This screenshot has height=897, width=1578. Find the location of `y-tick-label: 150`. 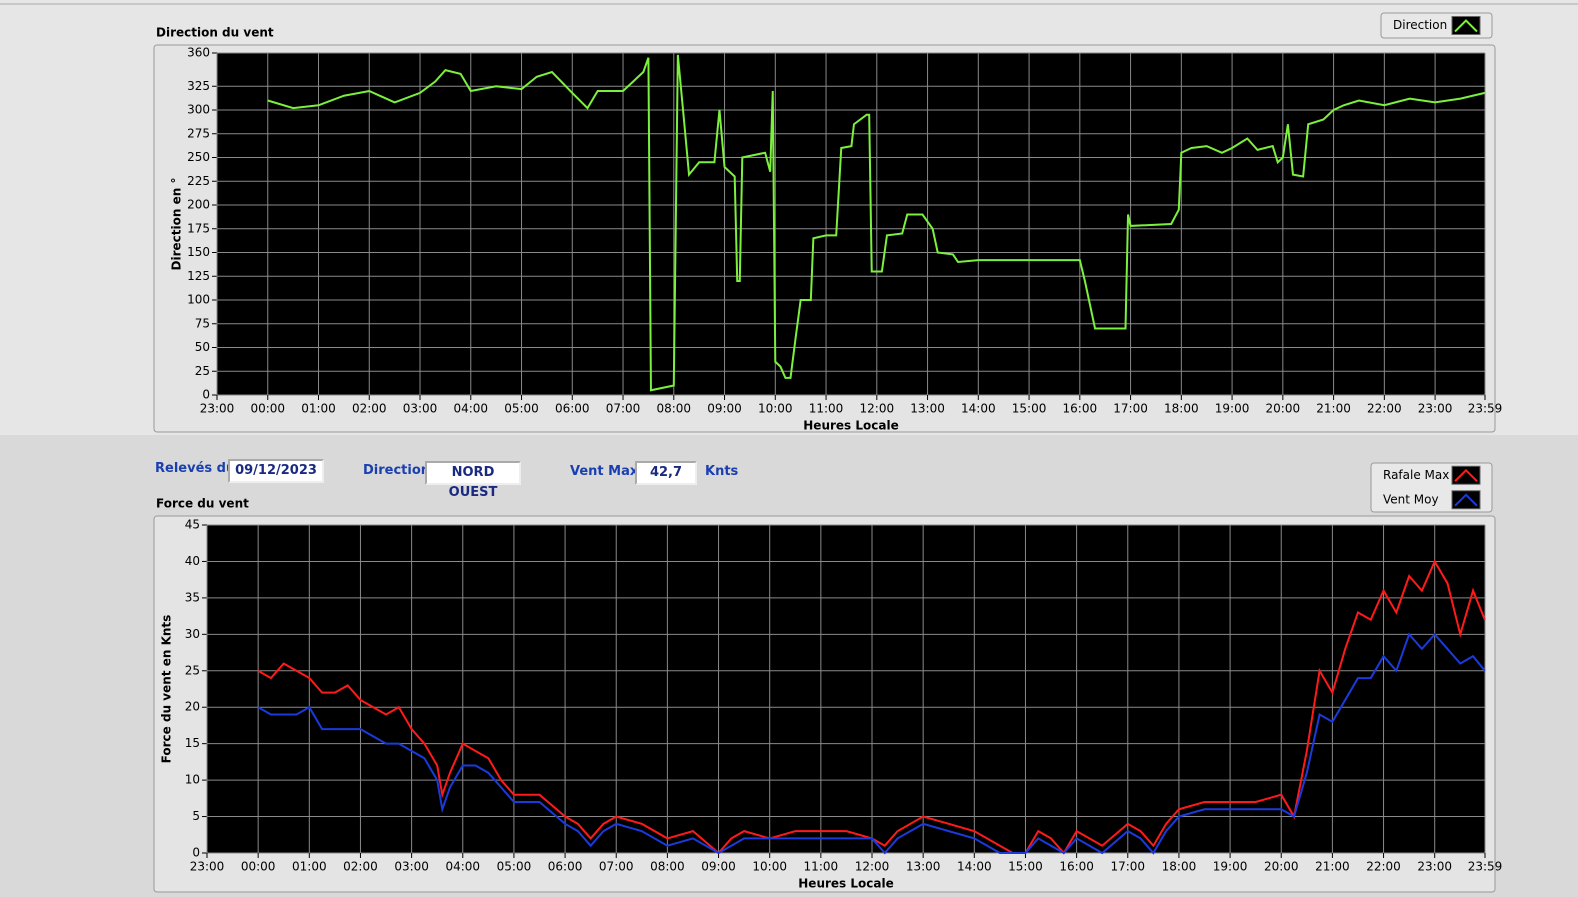

y-tick-label: 150 is located at coordinates (198, 252).